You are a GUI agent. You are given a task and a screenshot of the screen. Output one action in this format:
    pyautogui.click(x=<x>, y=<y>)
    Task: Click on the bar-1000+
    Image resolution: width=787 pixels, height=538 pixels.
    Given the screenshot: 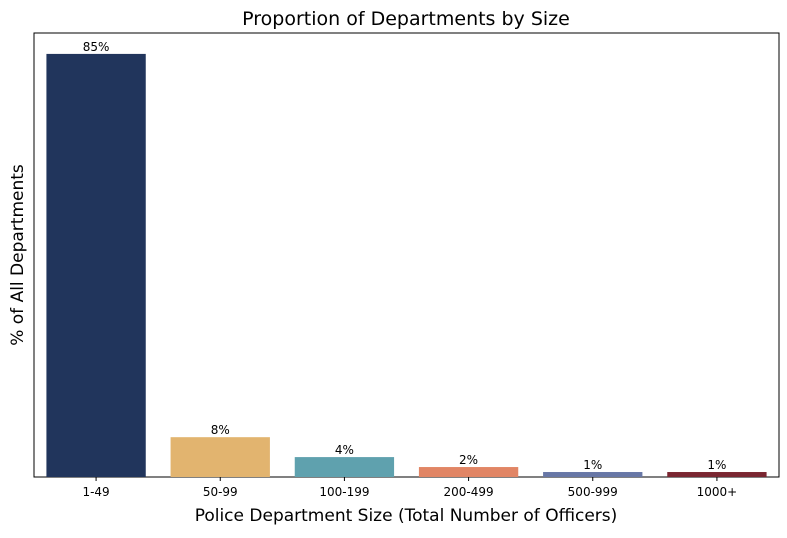 What is the action you would take?
    pyautogui.click(x=717, y=474)
    